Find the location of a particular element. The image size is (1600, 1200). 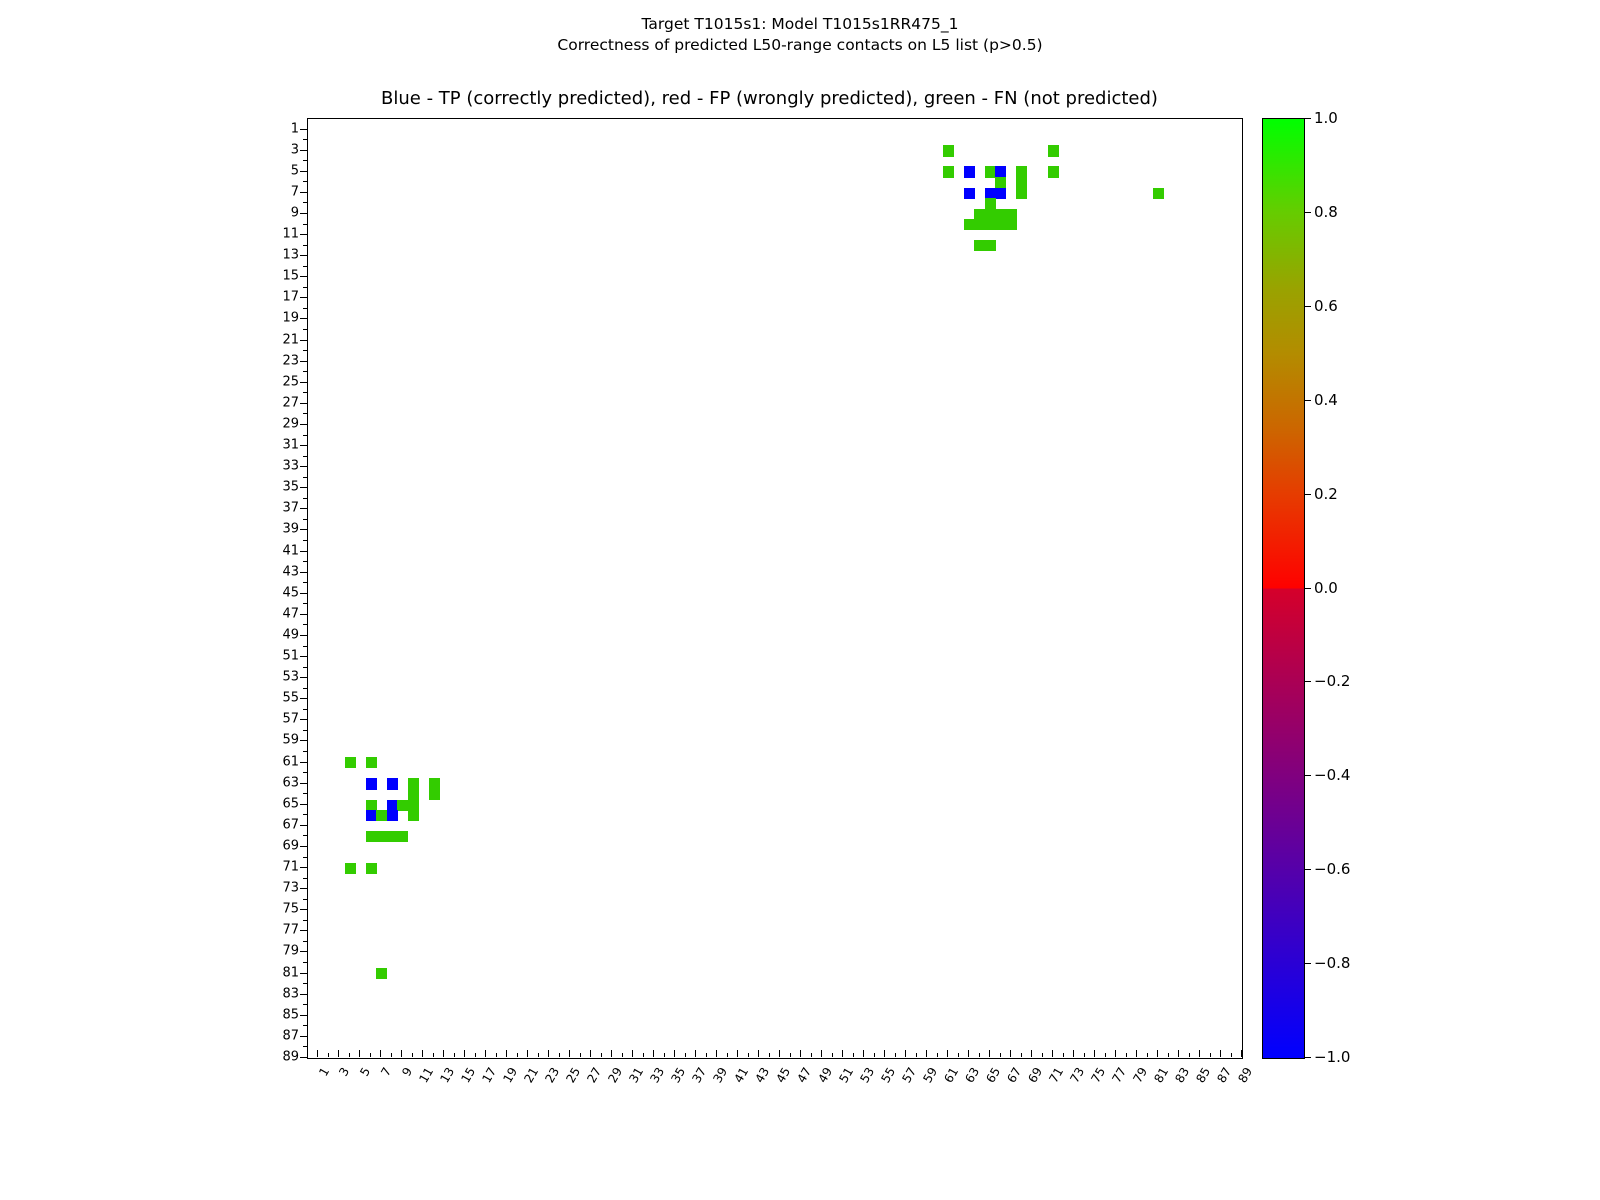

y-tick-label: 69 is located at coordinates (290, 846).